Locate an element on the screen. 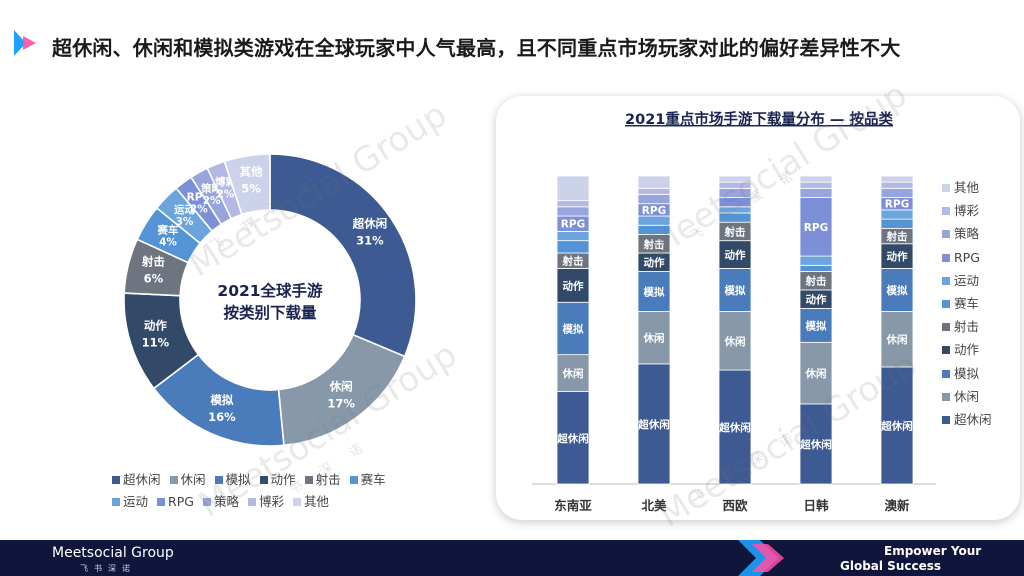 The height and width of the screenshot is (576, 1024). bar-legend-item: 运动 is located at coordinates (980, 280).